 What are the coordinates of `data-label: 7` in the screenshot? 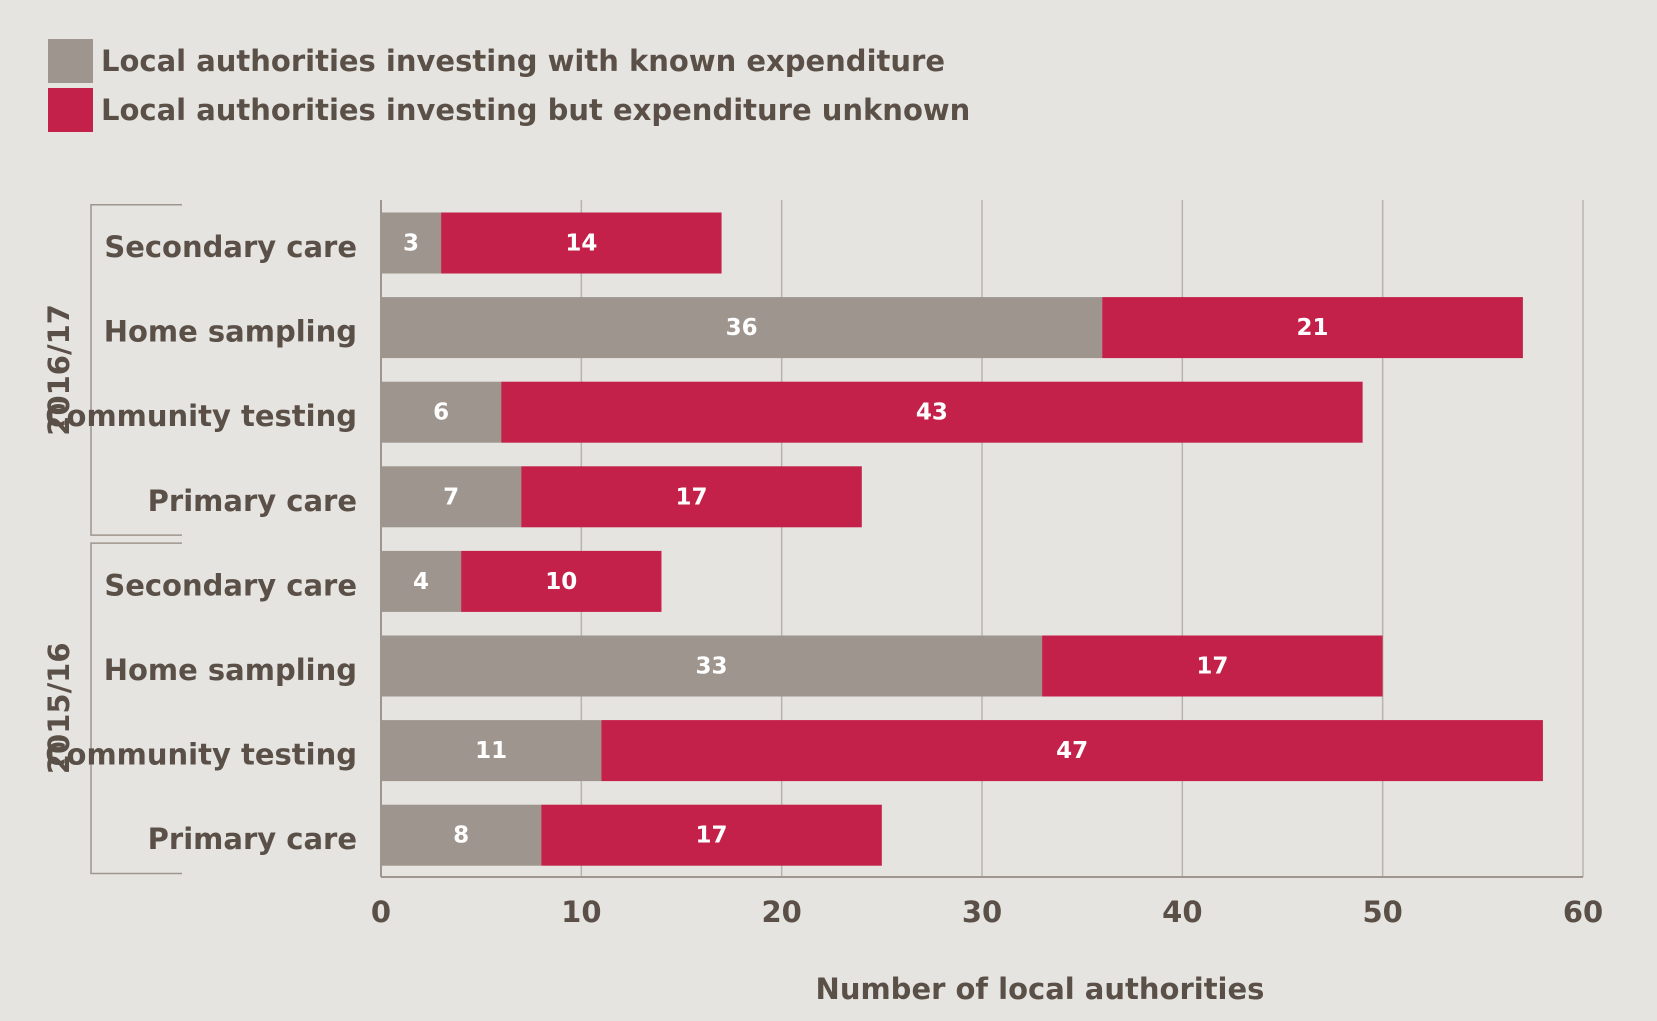 It's located at (451, 497).